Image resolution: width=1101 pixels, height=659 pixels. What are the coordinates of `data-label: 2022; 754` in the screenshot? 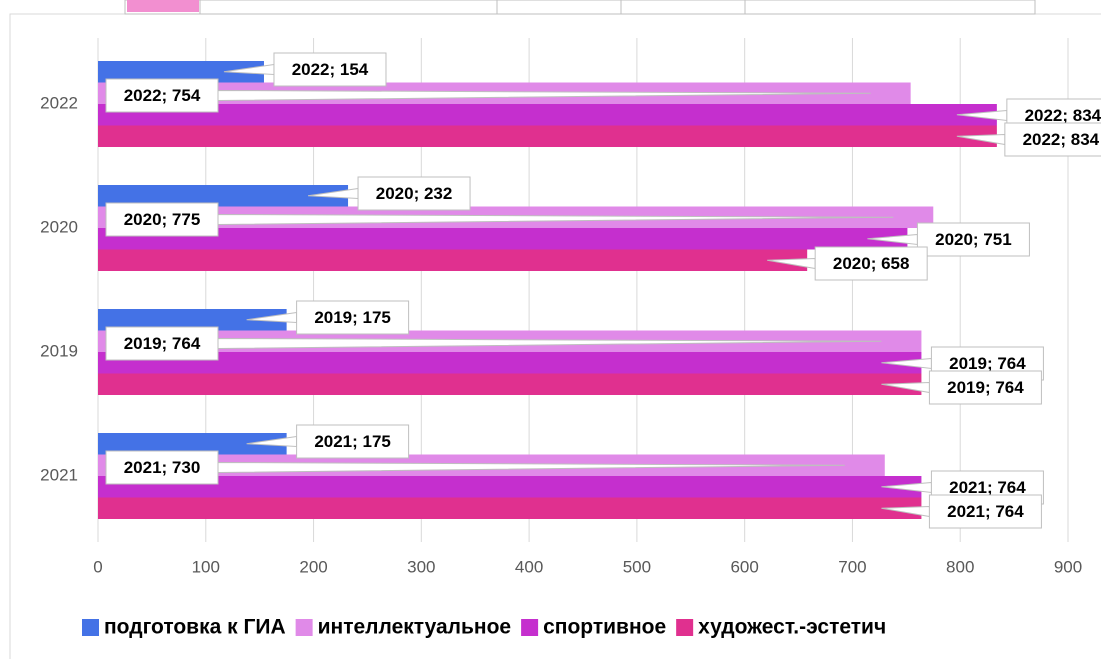 It's located at (162, 95).